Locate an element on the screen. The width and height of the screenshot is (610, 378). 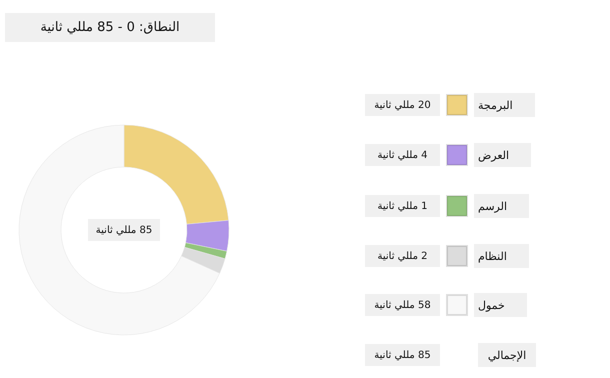
data-label: 1 مللي ثانية is located at coordinates (402, 206).